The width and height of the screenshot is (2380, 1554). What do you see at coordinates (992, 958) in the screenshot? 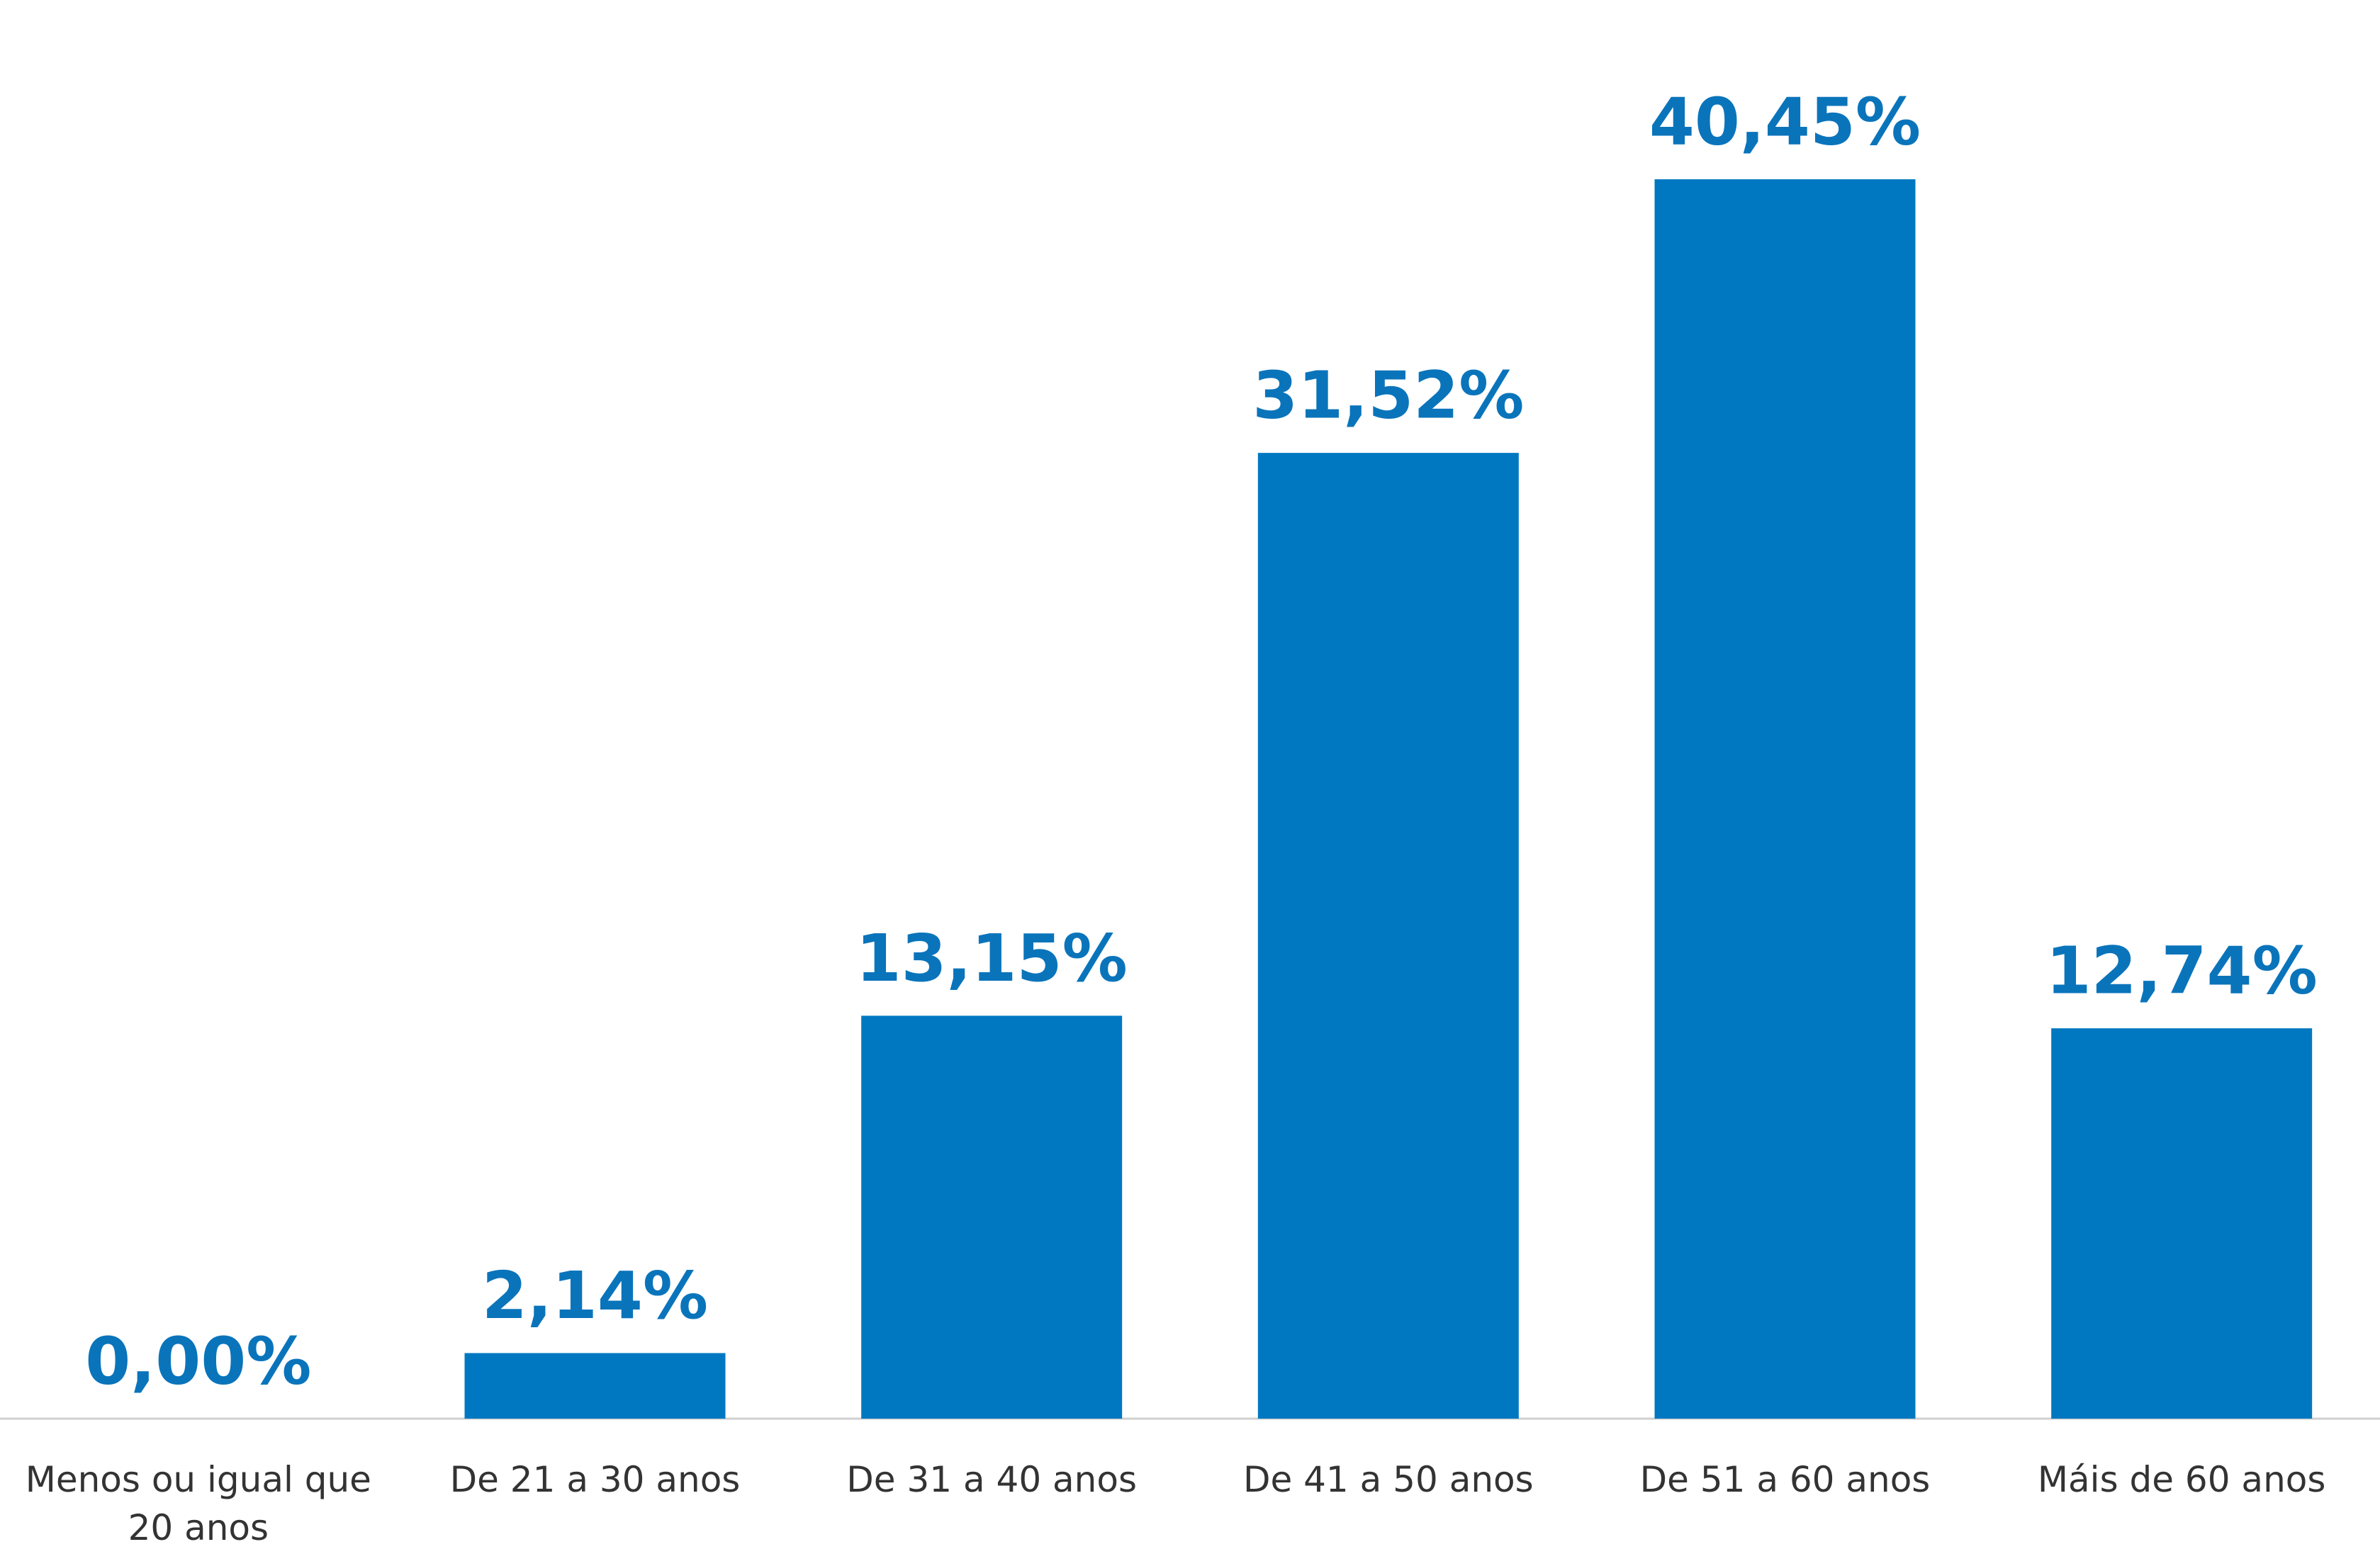
I see `value-label: 13,15%` at bounding box center [992, 958].